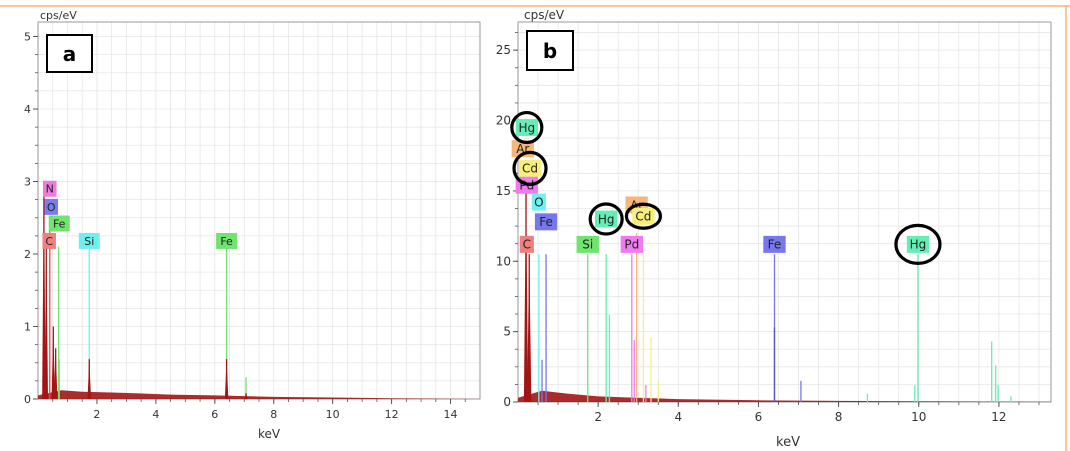 The height and width of the screenshot is (451, 1070). What do you see at coordinates (839, 417) in the screenshot?
I see `panel-b-x-tick-label: 8` at bounding box center [839, 417].